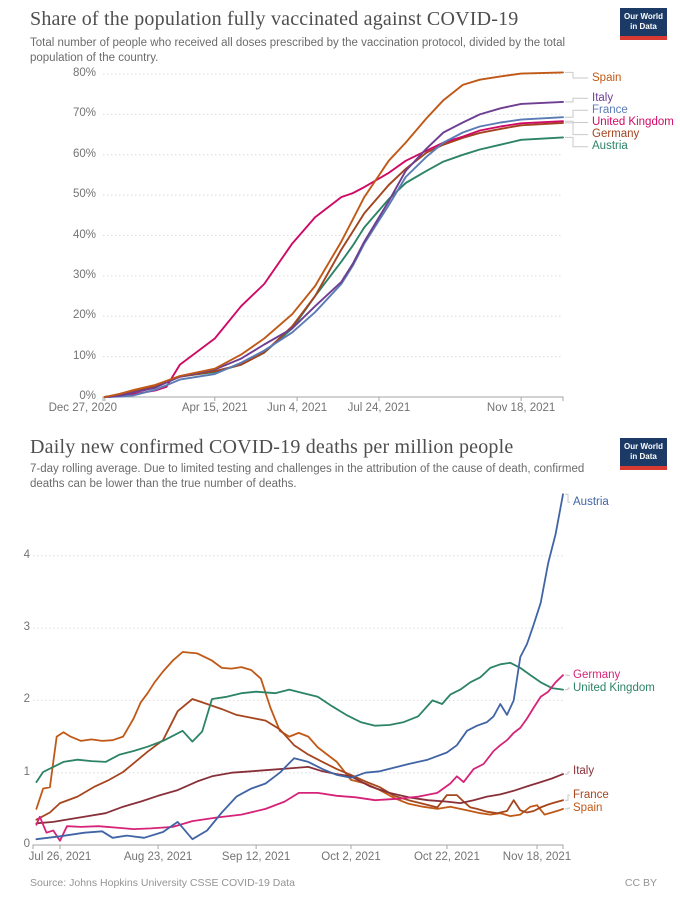 This screenshot has height=900, width=680. I want to click on x-tick-label: Oct 2, 2021, so click(351, 857).